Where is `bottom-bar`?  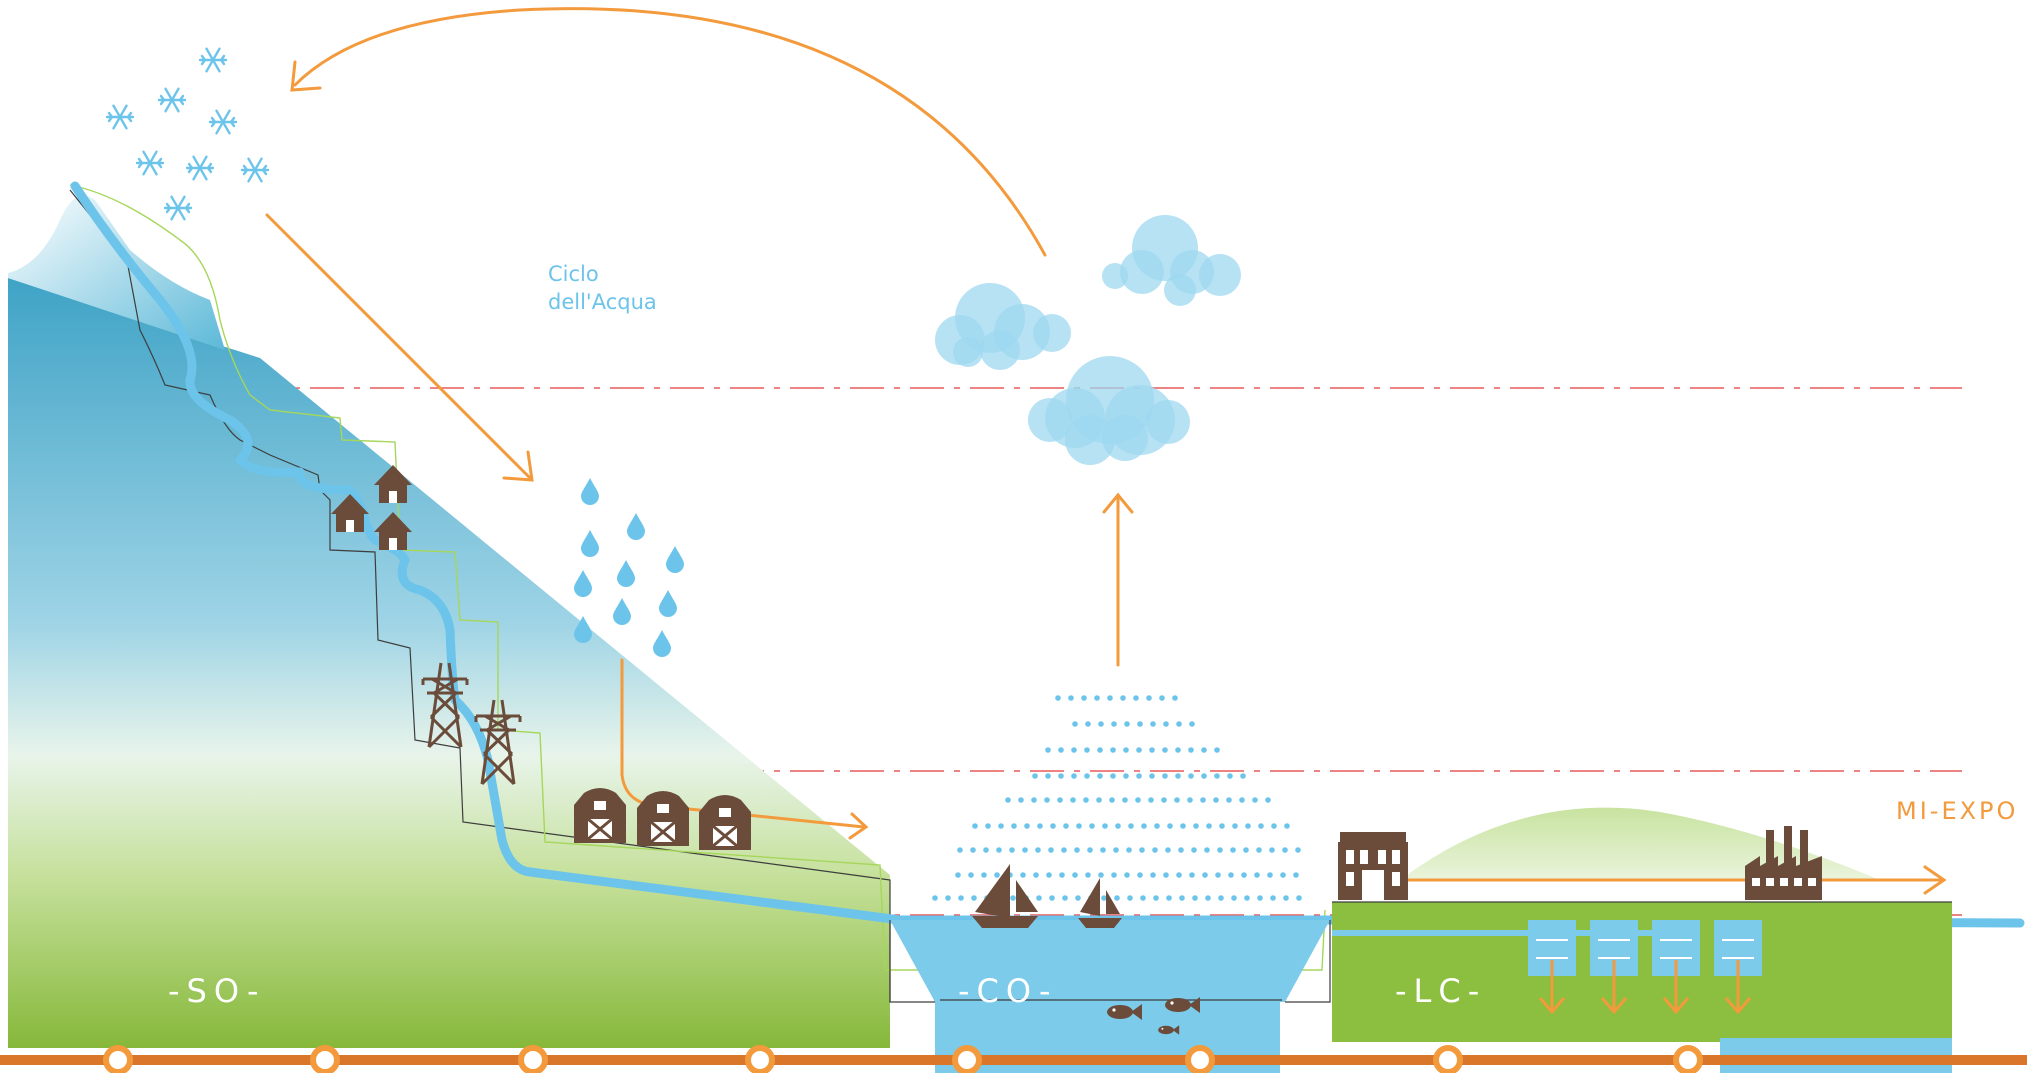 bottom-bar is located at coordinates (1013, 1060).